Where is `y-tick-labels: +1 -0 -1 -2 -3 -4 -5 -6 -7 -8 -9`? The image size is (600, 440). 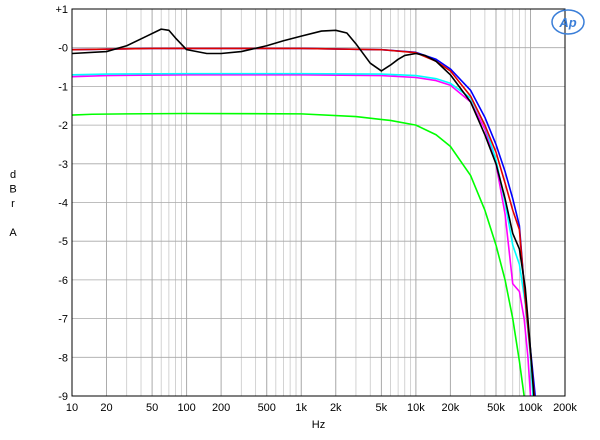 y-tick-labels: +1 -0 -1 -2 -3 -4 -5 -6 -7 -8 -9 is located at coordinates (61, 203).